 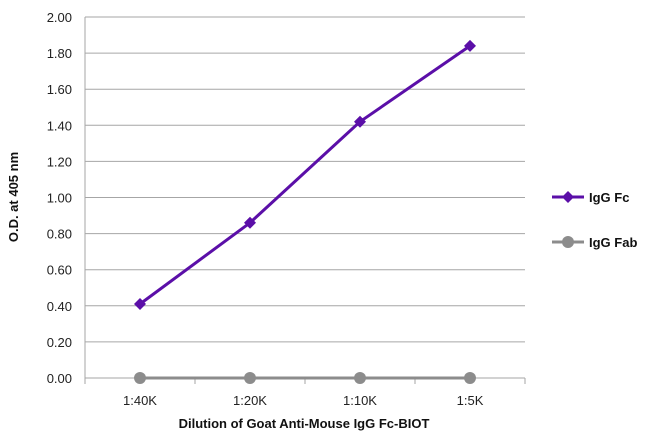 What do you see at coordinates (59, 342) in the screenshot?
I see `y-tick-label: 0.20` at bounding box center [59, 342].